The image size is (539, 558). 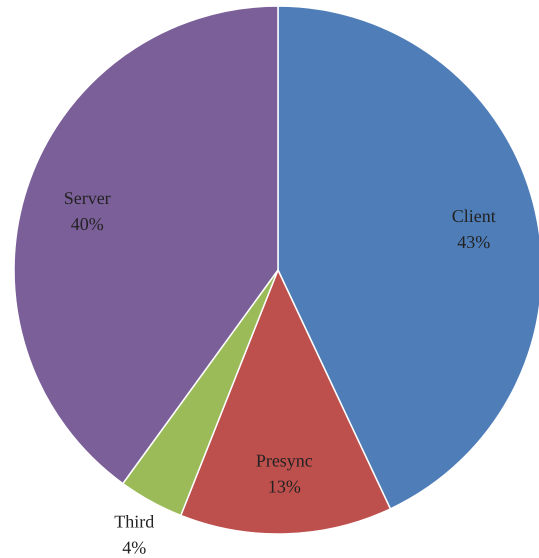 I want to click on data-label: 43%, so click(x=473, y=242).